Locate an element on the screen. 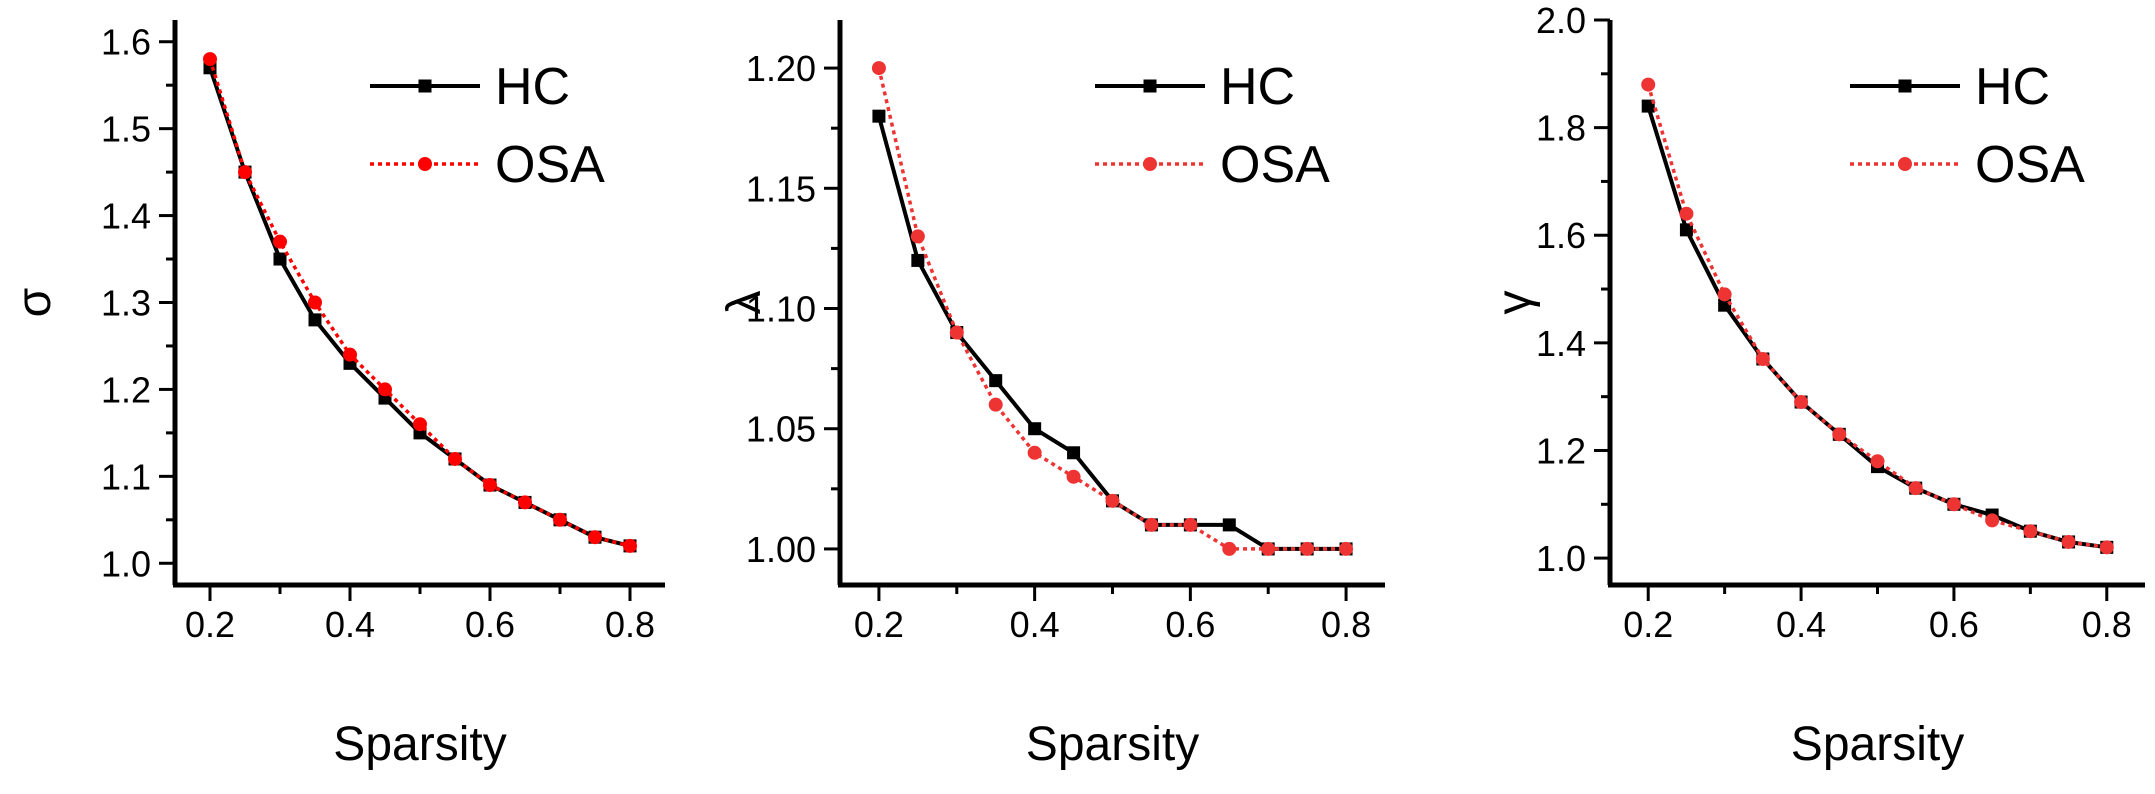  y-tick-label: 1.3 is located at coordinates (126, 303).